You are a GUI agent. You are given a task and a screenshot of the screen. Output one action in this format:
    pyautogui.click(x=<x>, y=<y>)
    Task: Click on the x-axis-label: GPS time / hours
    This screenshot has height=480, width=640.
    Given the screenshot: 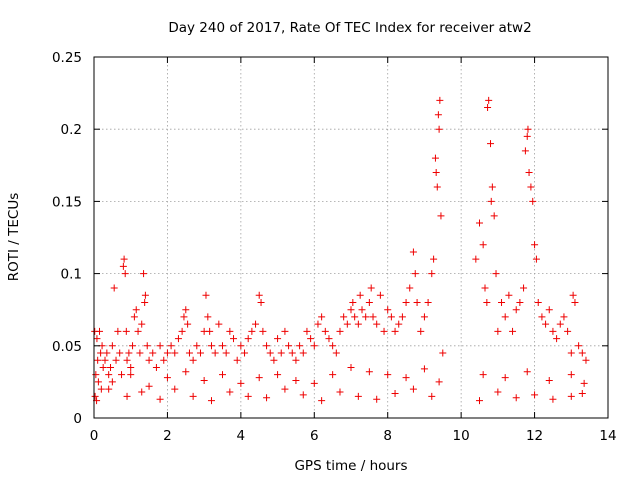 What is the action you would take?
    pyautogui.click(x=350, y=466)
    